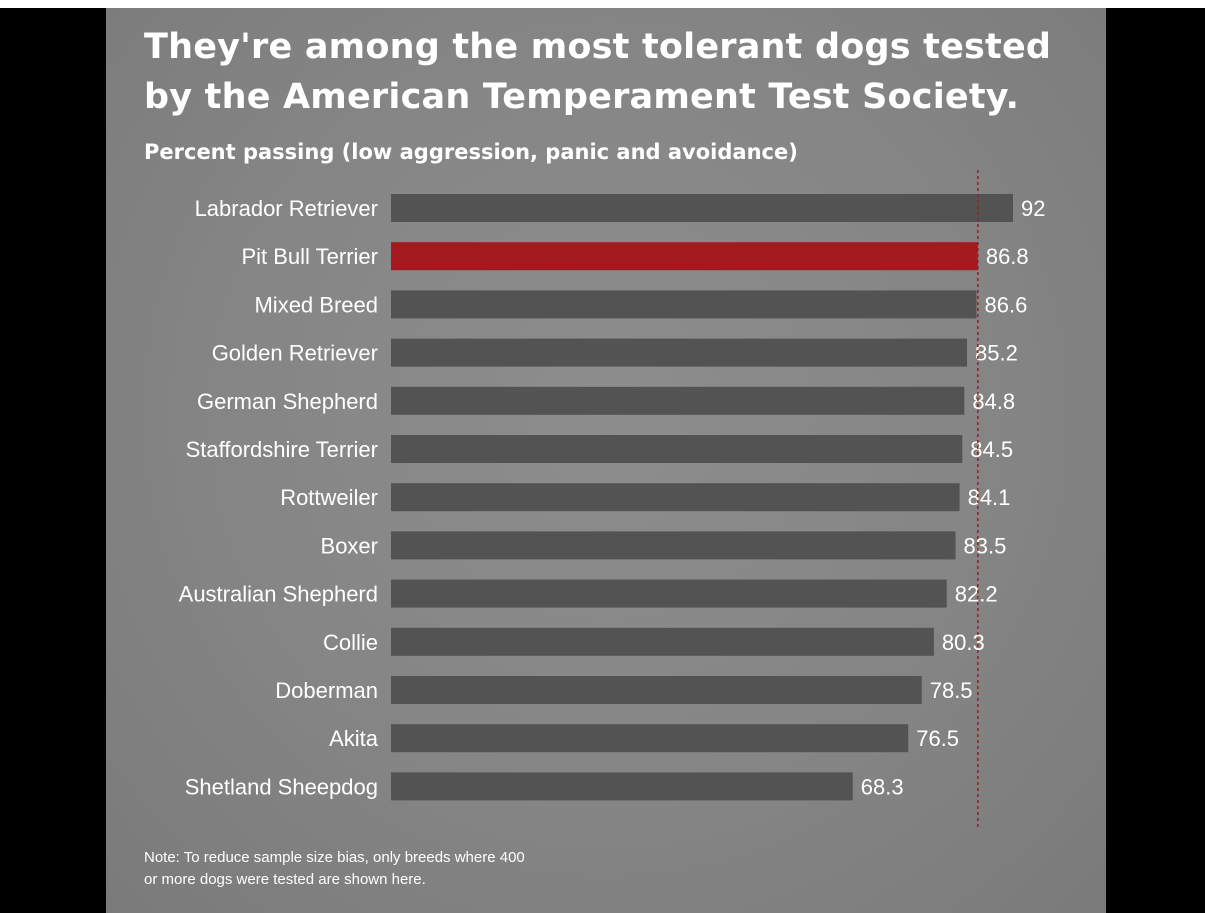  Describe the element at coordinates (702, 208) in the screenshot. I see `bar-labrador-retriever` at that location.